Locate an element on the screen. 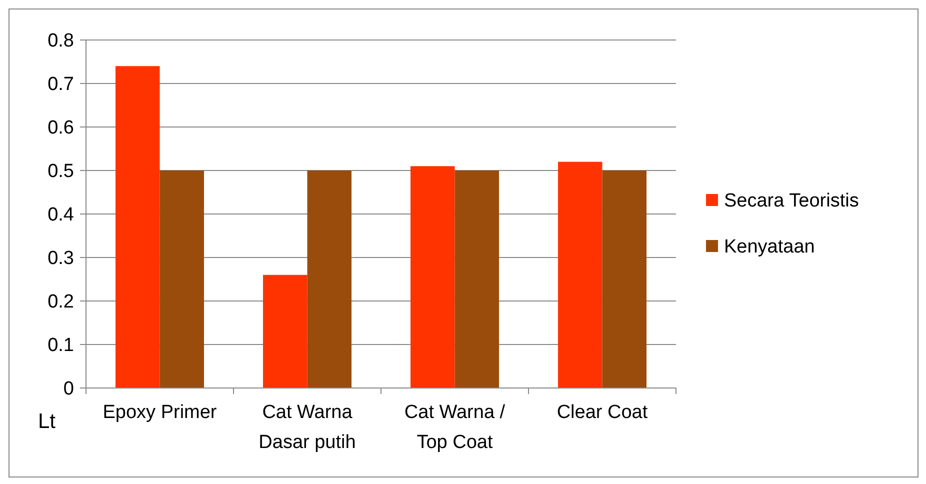  y-tick-label: 0.2 is located at coordinates (61, 302).